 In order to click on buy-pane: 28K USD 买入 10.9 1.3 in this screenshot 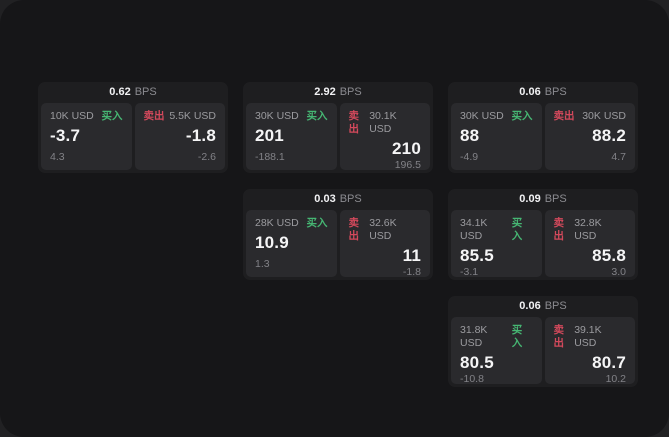, I will do `click(291, 243)`.